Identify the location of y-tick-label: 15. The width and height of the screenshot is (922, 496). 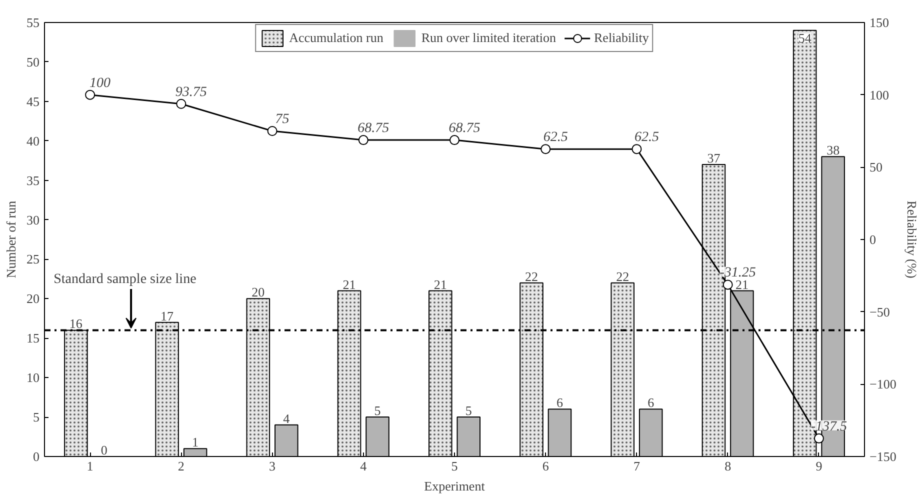
(33, 338).